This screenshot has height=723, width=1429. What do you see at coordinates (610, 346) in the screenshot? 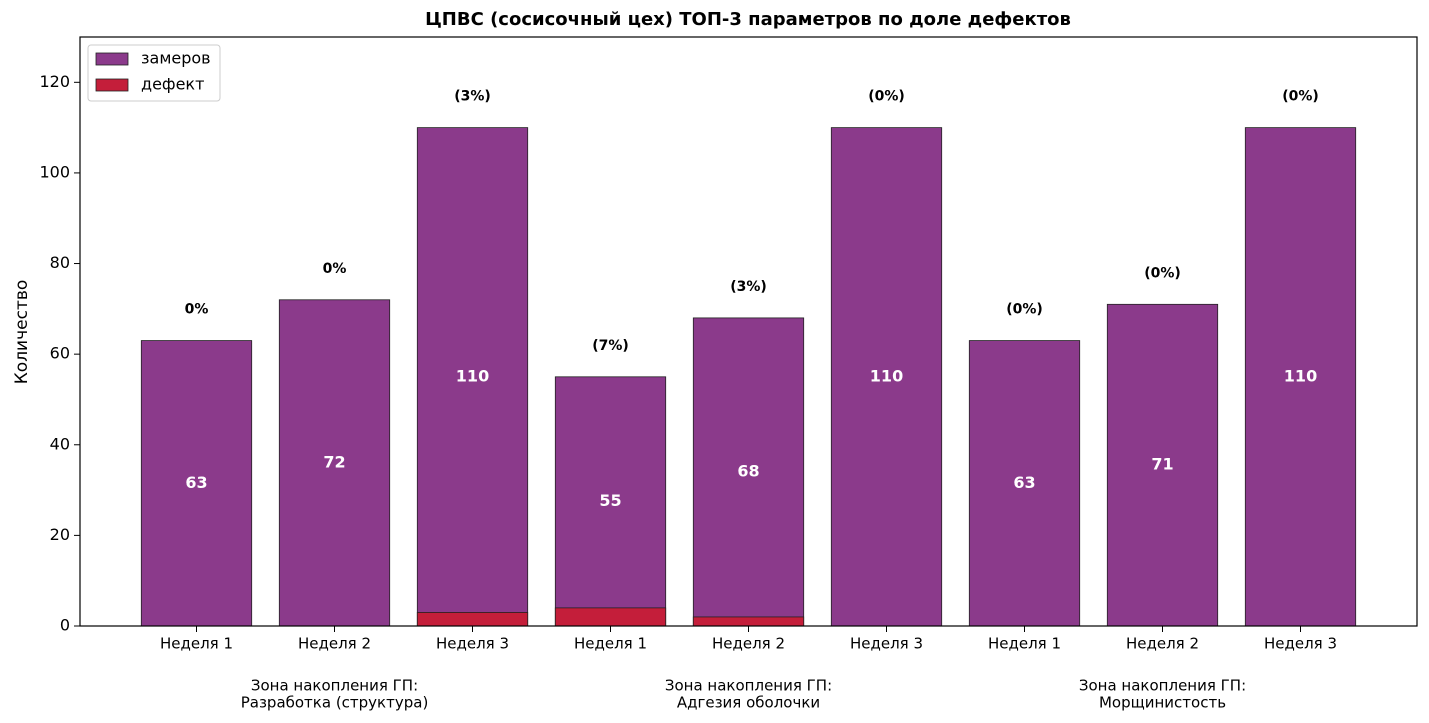
I see `share-label: (7%)` at bounding box center [610, 346].